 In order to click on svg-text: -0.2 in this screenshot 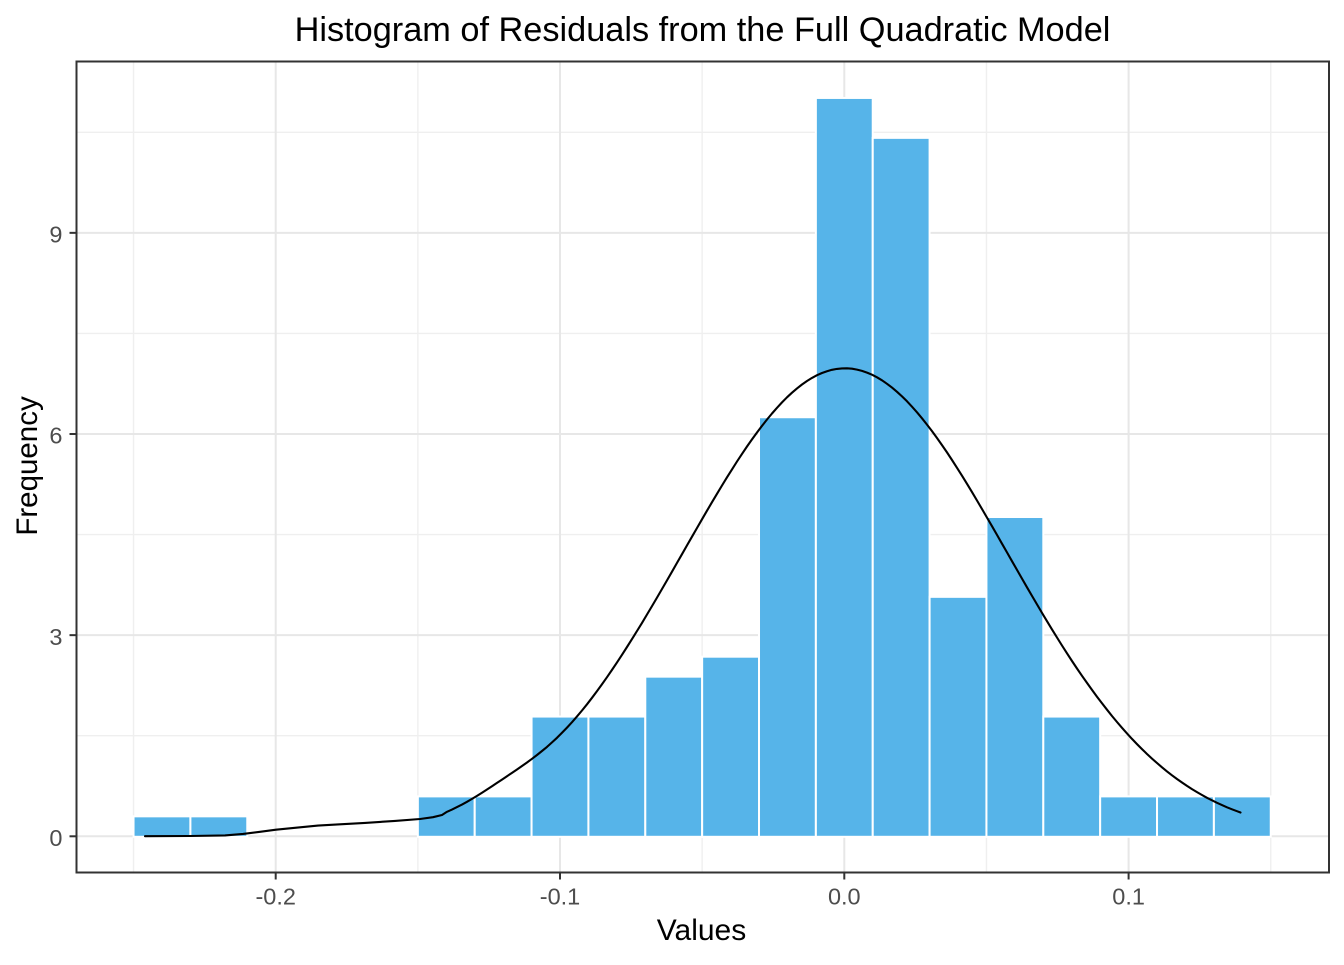, I will do `click(275, 897)`.